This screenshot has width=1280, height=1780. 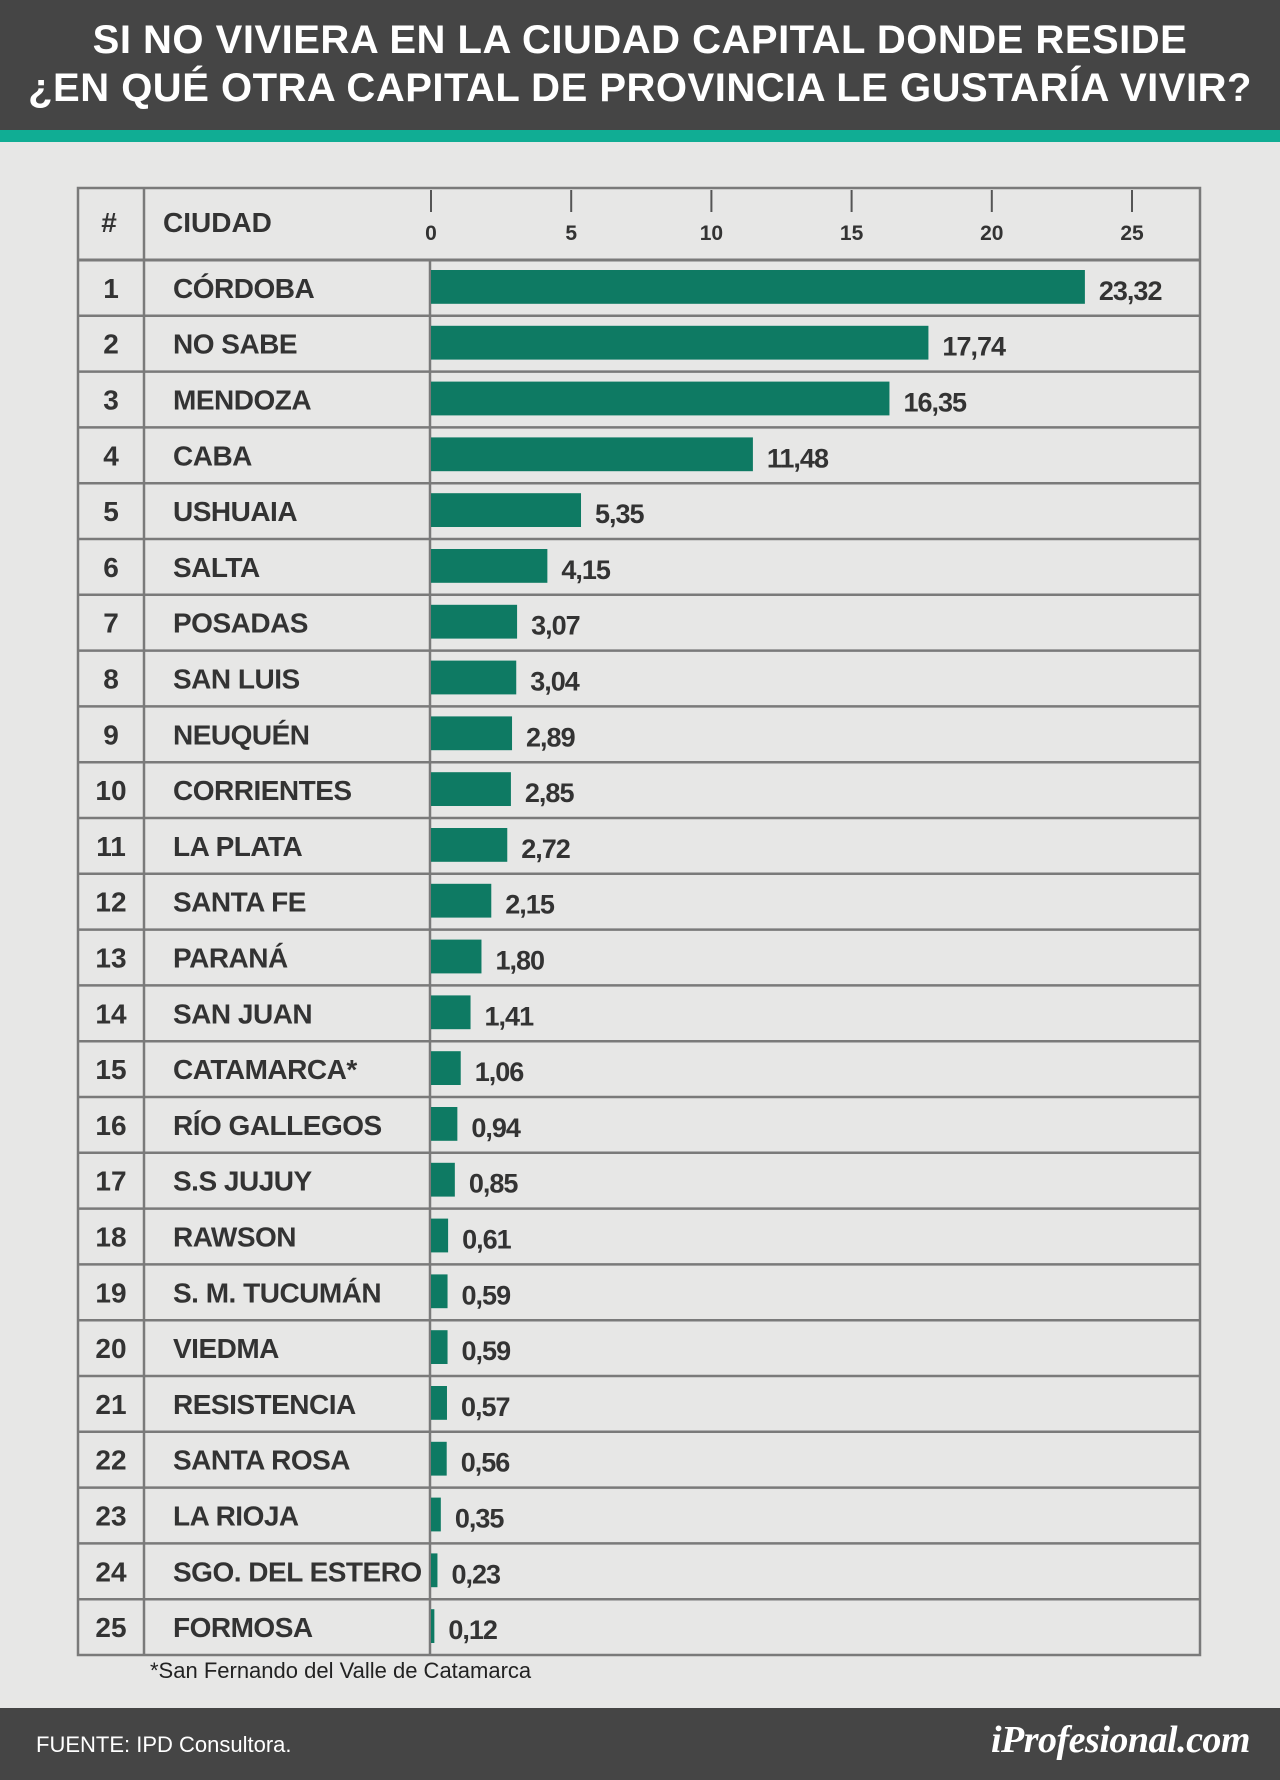 What do you see at coordinates (264, 1404) in the screenshot?
I see `city-label: RESISTENCIA` at bounding box center [264, 1404].